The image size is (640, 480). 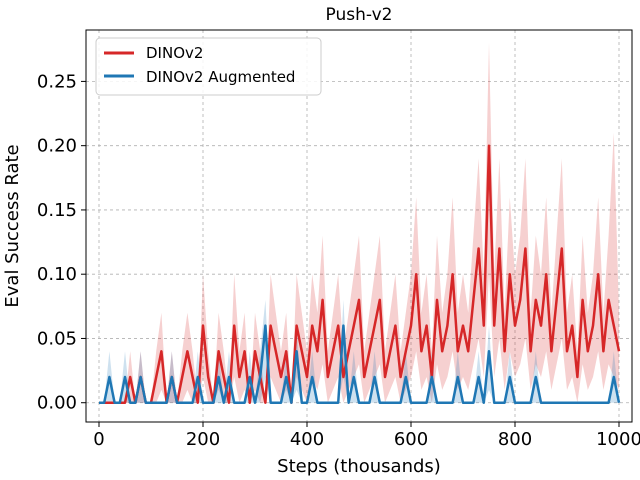 I want to click on x-axis-label: Steps (thousands), so click(x=359, y=466).